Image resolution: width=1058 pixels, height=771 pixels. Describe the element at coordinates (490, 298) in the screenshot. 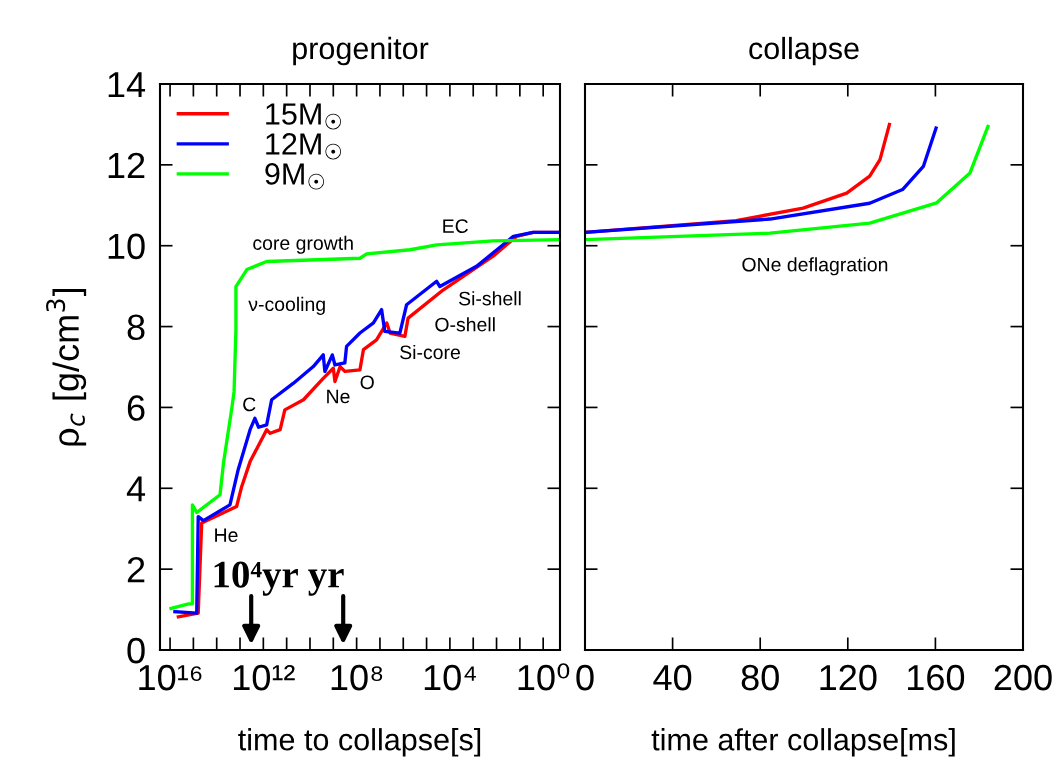

I see `annotation: Si-shell` at that location.